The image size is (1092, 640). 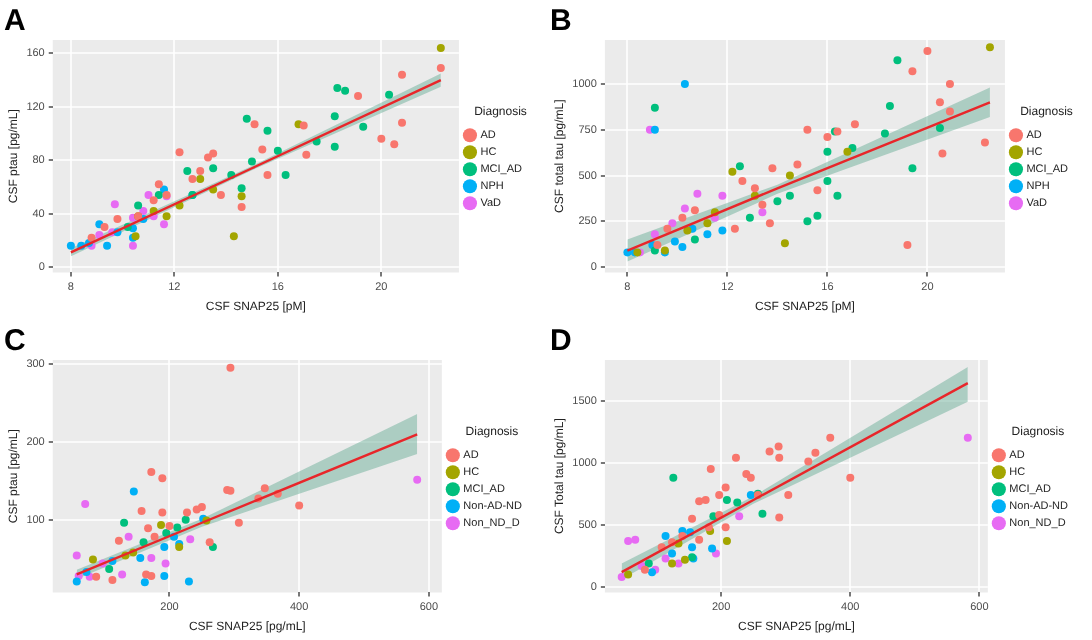 I want to click on chart-title: D, so click(x=561, y=341).